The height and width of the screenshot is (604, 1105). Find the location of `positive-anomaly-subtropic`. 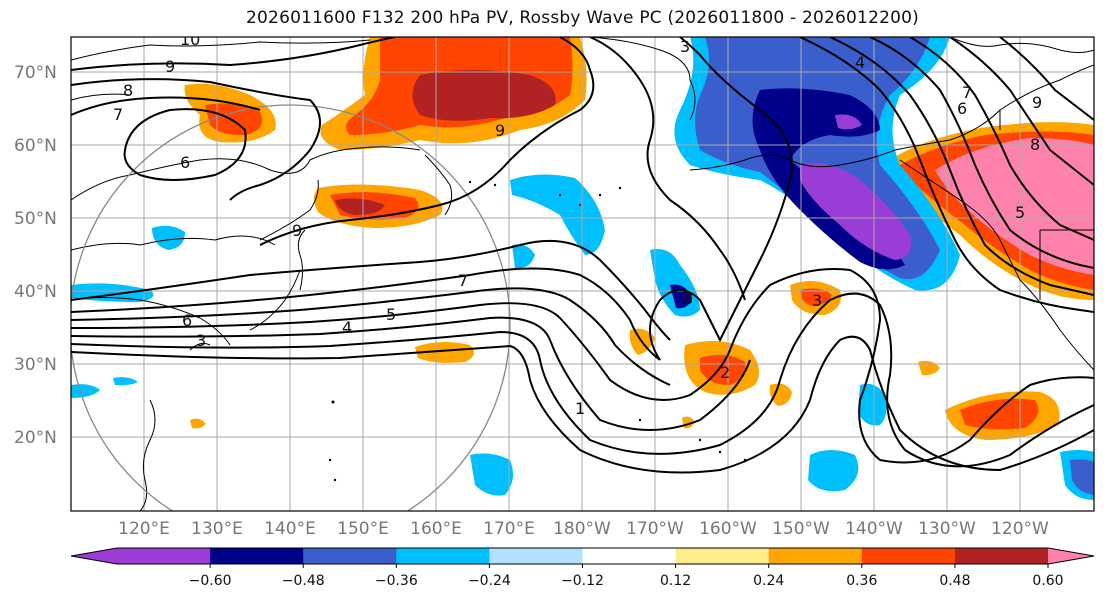

positive-anomaly-subtropic is located at coordinates (444, 352).